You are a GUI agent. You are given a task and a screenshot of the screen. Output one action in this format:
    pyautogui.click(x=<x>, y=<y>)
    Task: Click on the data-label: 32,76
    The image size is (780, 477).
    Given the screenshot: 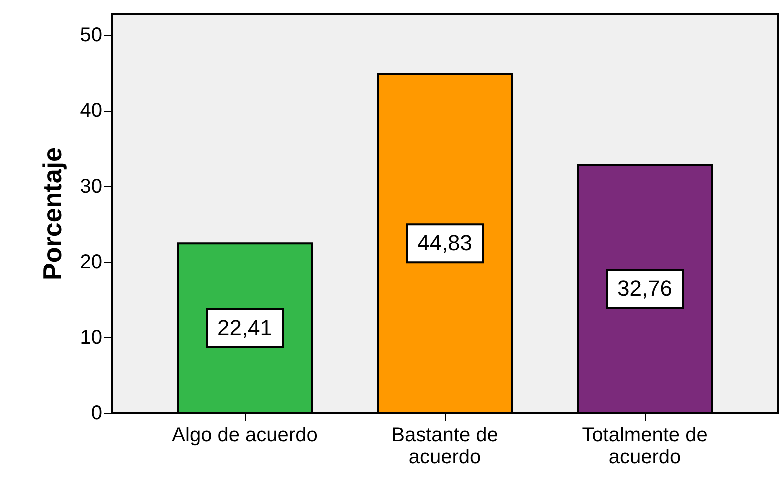 What is the action you would take?
    pyautogui.click(x=645, y=289)
    